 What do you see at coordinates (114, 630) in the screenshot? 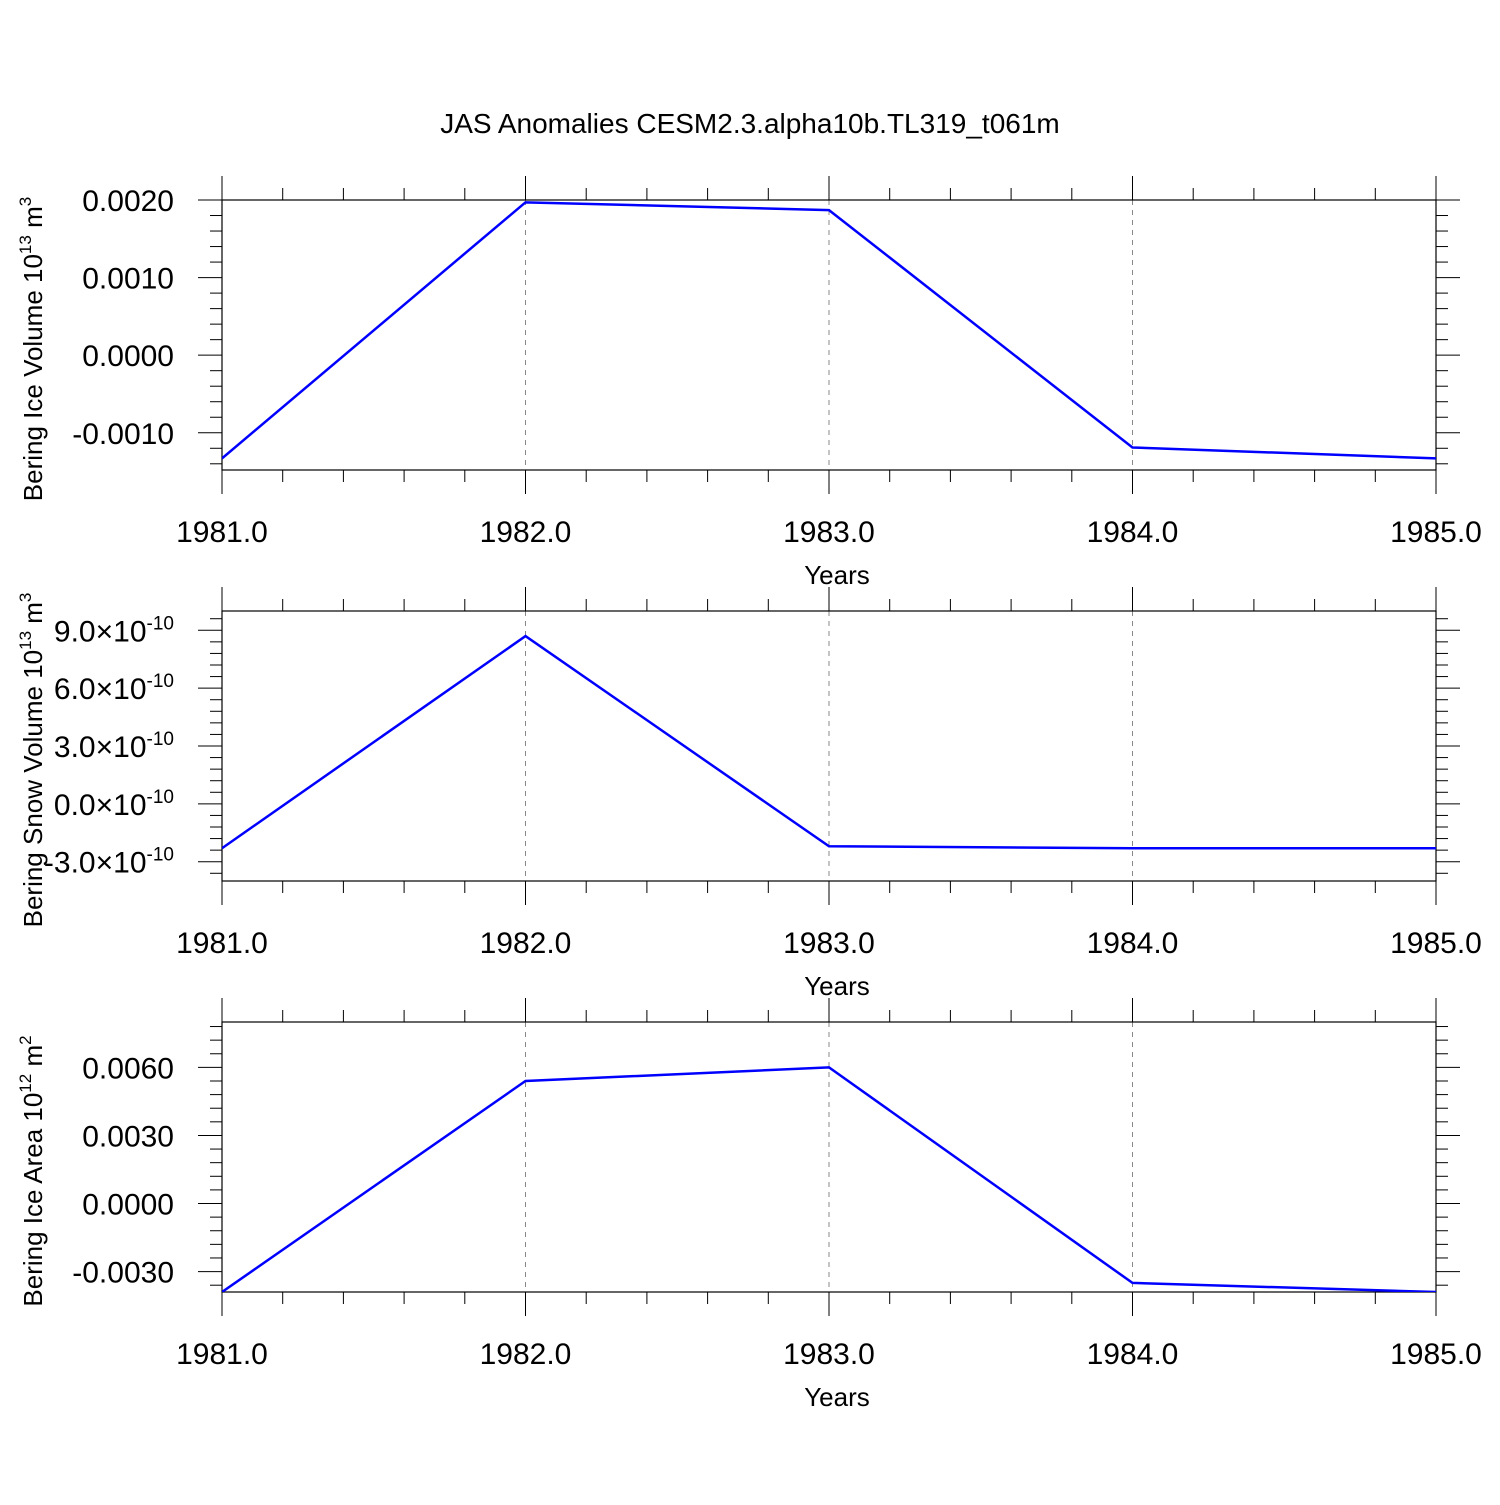
I see `y-tick-label: 9.0×10⁻¹⁰` at bounding box center [114, 630].